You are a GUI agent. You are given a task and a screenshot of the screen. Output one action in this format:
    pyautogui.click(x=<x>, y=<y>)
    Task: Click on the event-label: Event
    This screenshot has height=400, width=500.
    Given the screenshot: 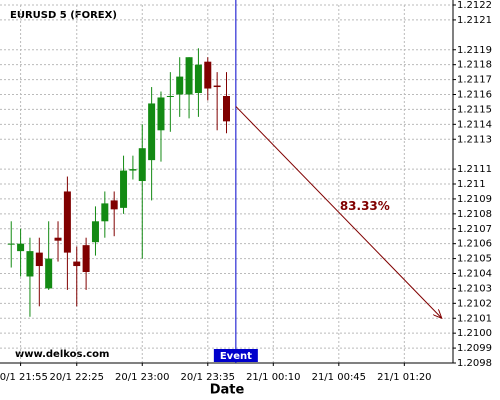 What is the action you would take?
    pyautogui.click(x=236, y=356)
    